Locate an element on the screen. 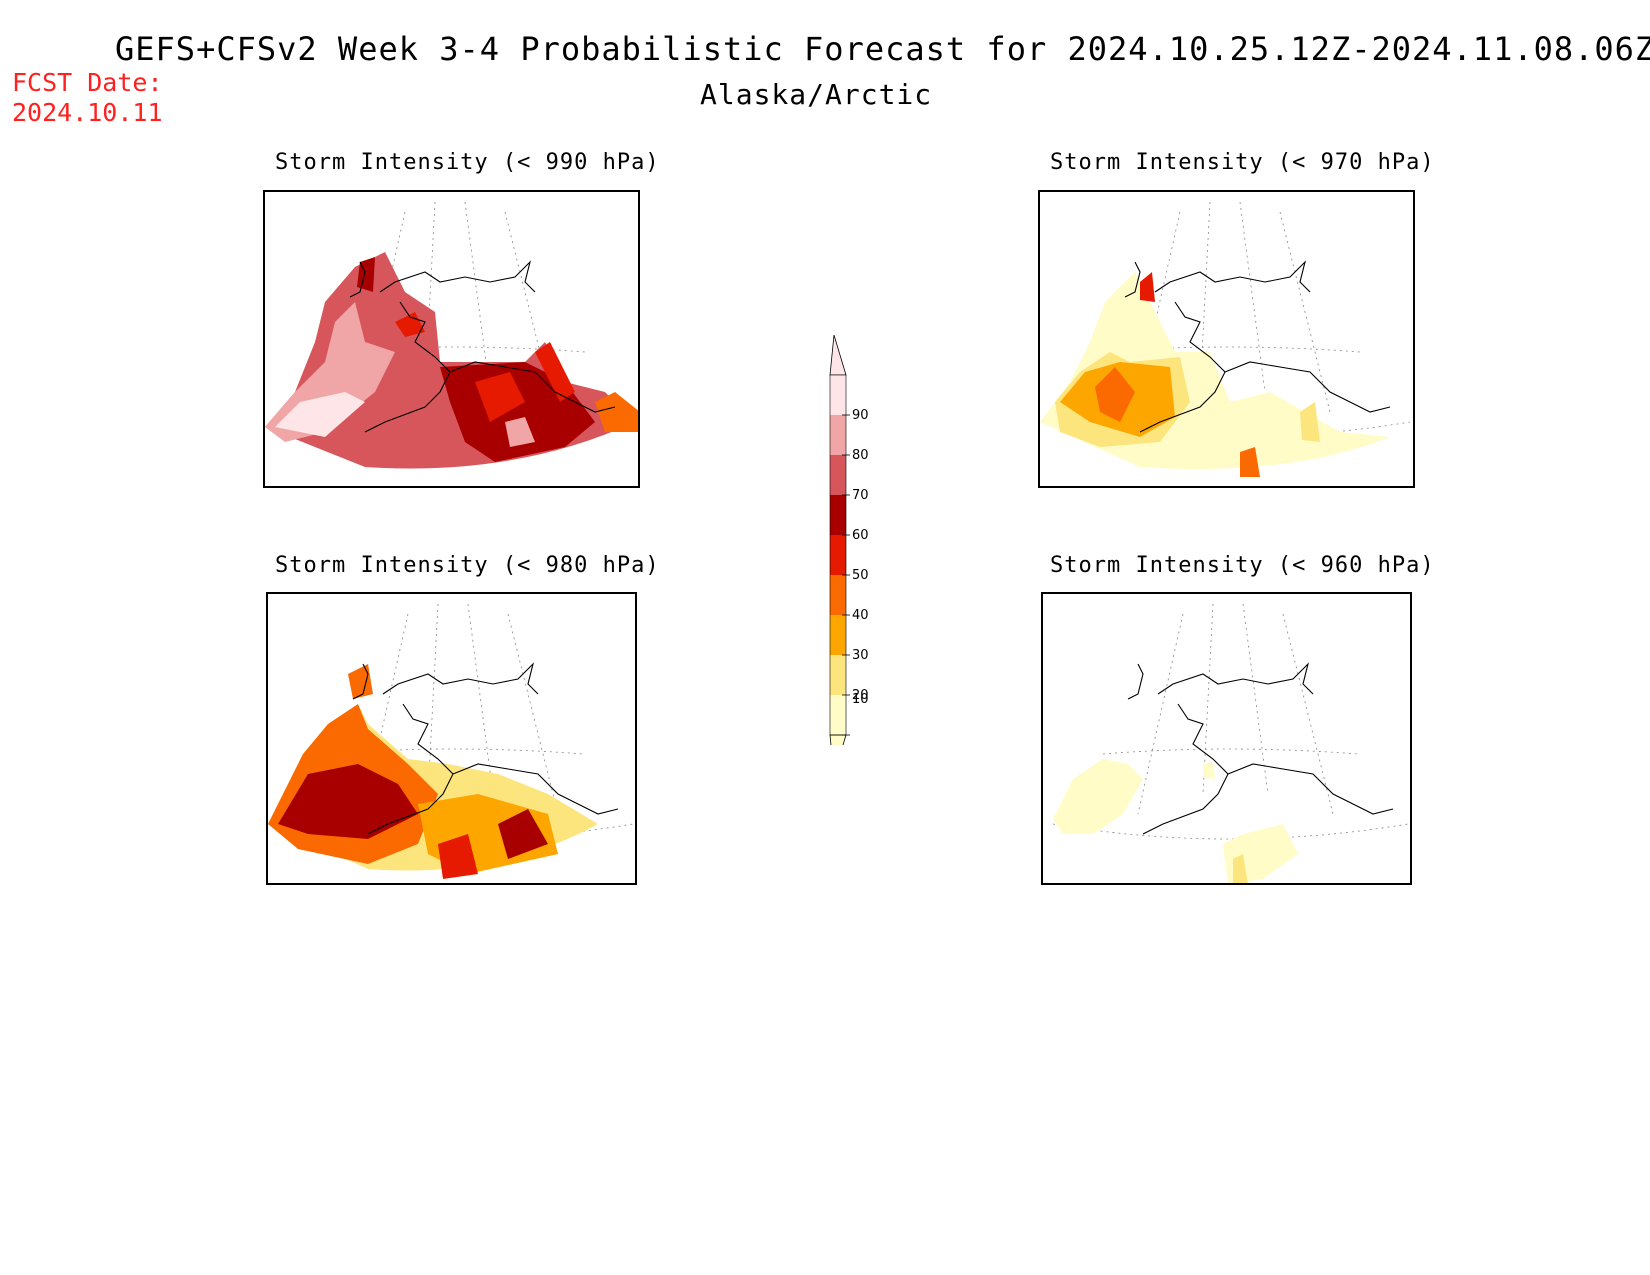  colorbar-label-90: 90 is located at coordinates (860, 415).